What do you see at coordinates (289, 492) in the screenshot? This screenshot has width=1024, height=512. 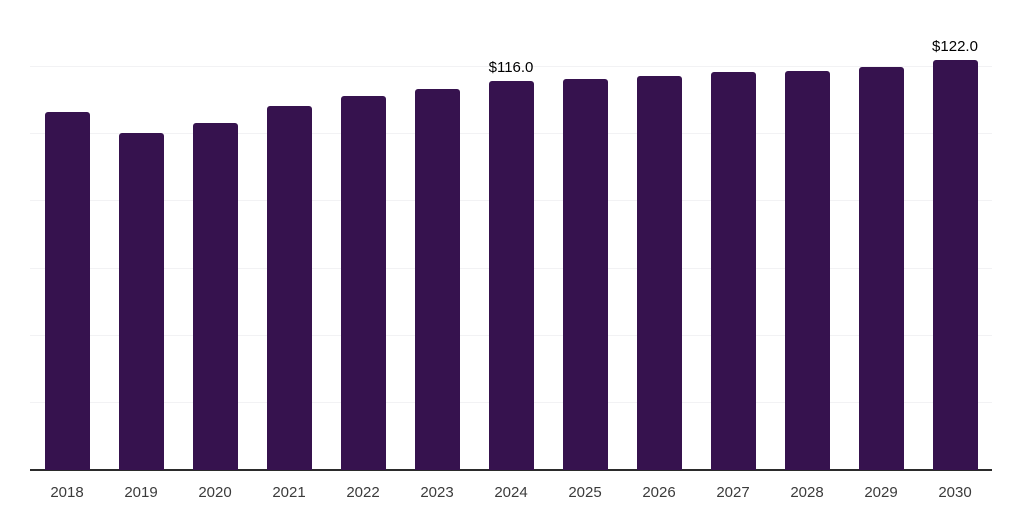 I see `x-tick-label-2021: 2021` at bounding box center [289, 492].